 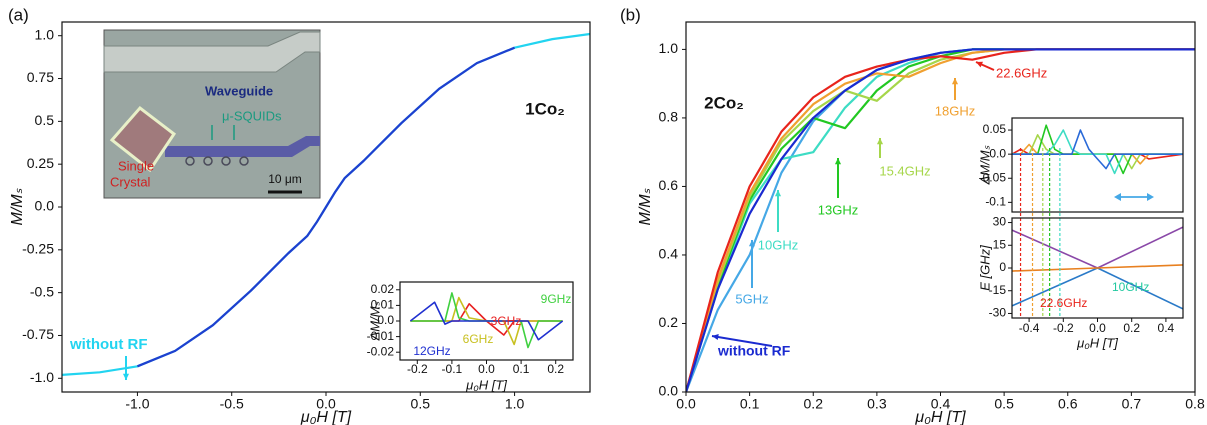 I want to click on photo-label: Single, so click(x=136, y=165).